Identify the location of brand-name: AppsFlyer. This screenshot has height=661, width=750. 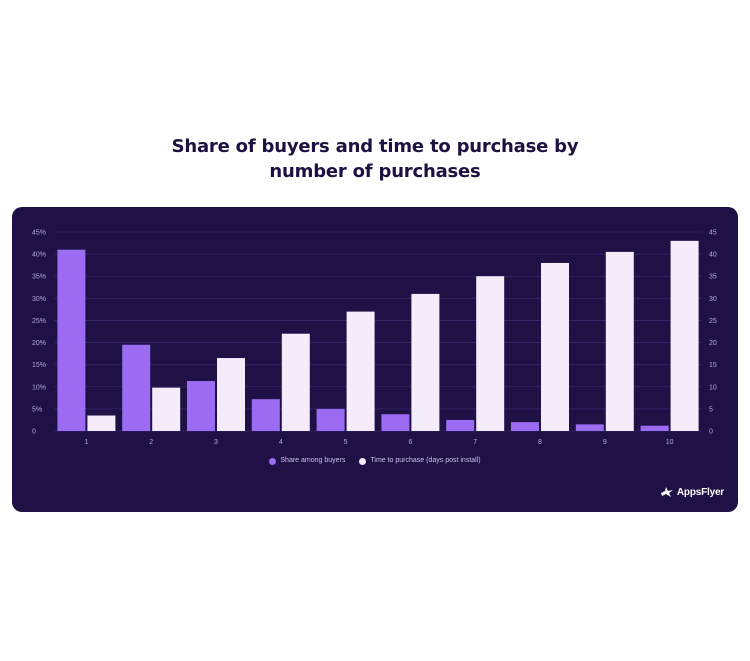
(700, 492).